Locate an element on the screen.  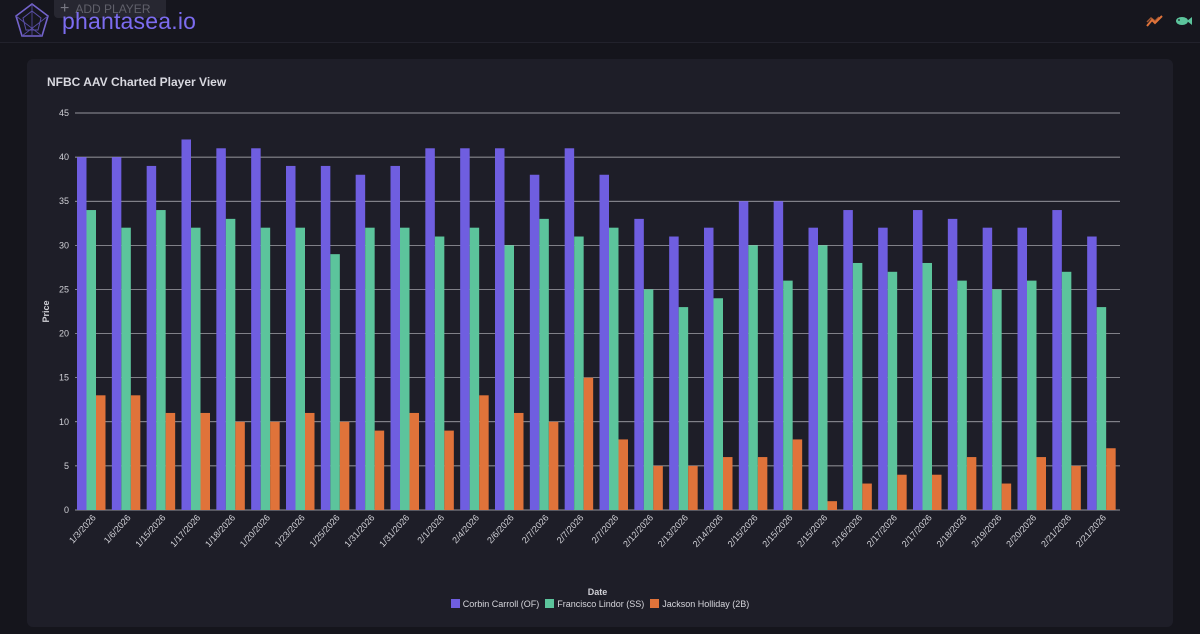
x-tick-label: 2/1/2026 is located at coordinates (430, 529).